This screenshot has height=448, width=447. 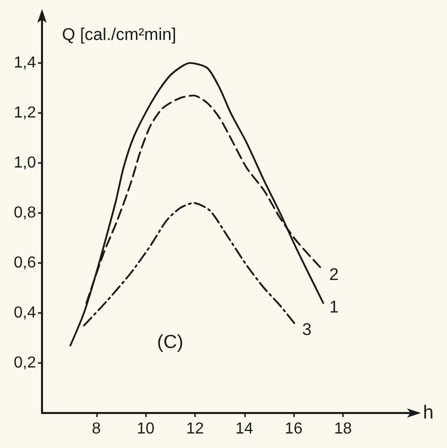 I want to click on x-tick-label: 12, so click(x=195, y=429).